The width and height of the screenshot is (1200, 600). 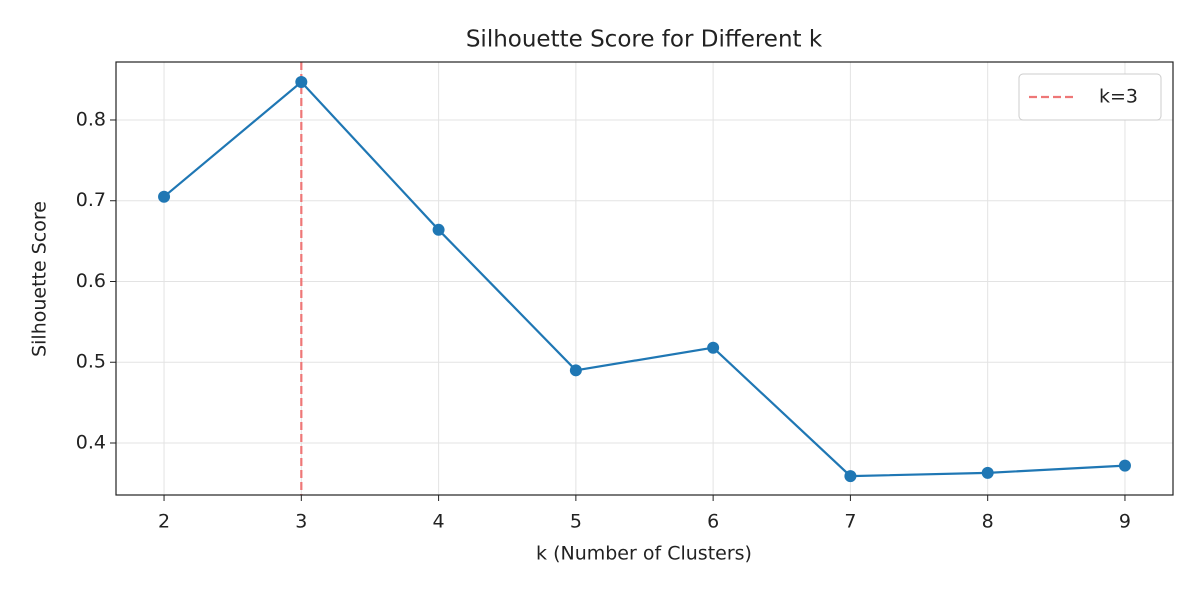 I want to click on x-axis-label: k (Number of Clusters), so click(x=644, y=554).